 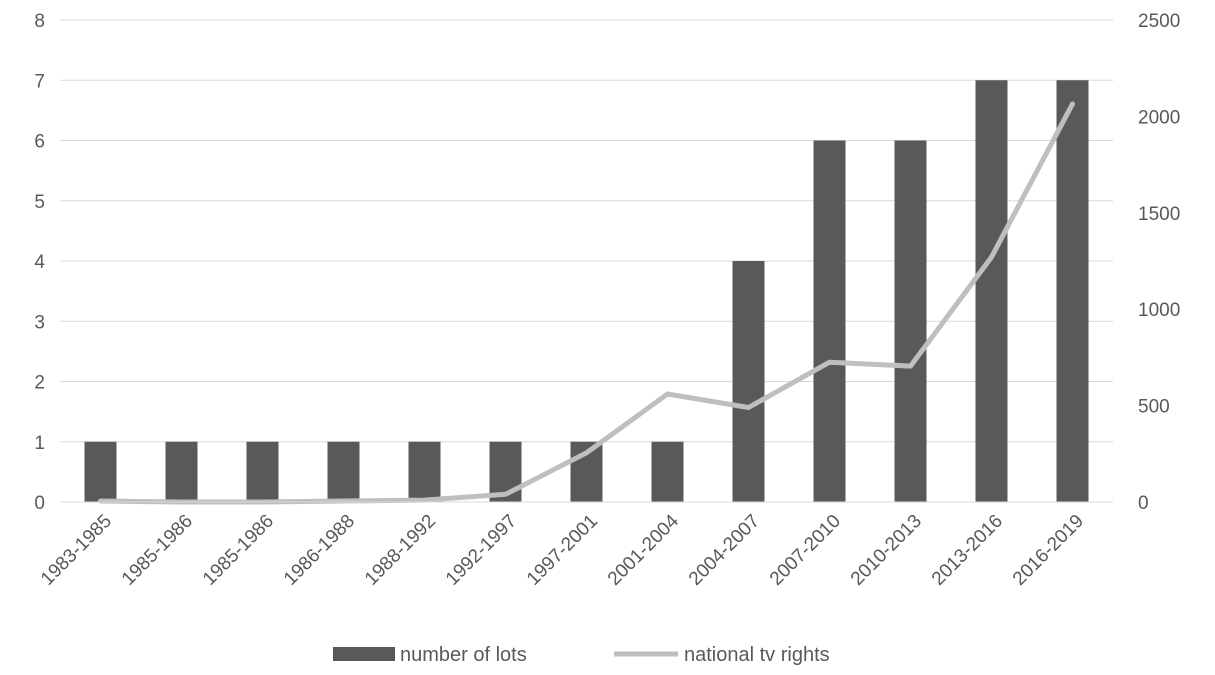 What do you see at coordinates (1159, 310) in the screenshot?
I see `y-right-tick-label: 1000` at bounding box center [1159, 310].